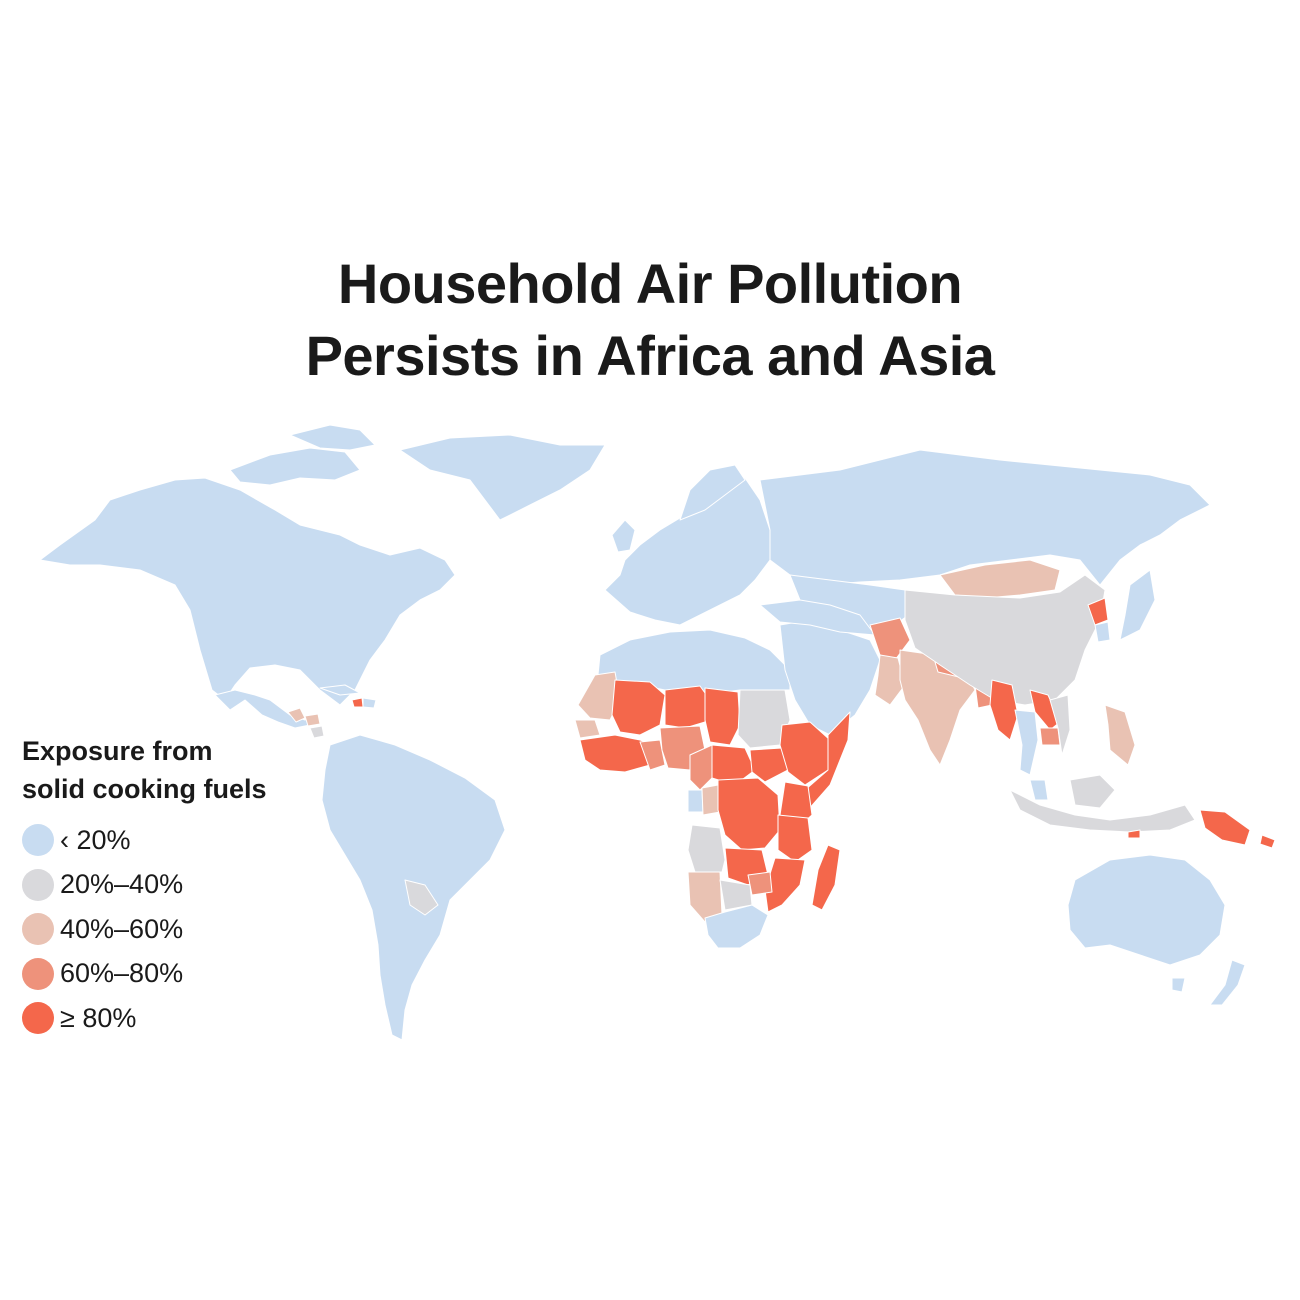  Describe the element at coordinates (1005, 640) in the screenshot. I see `region-china` at that location.